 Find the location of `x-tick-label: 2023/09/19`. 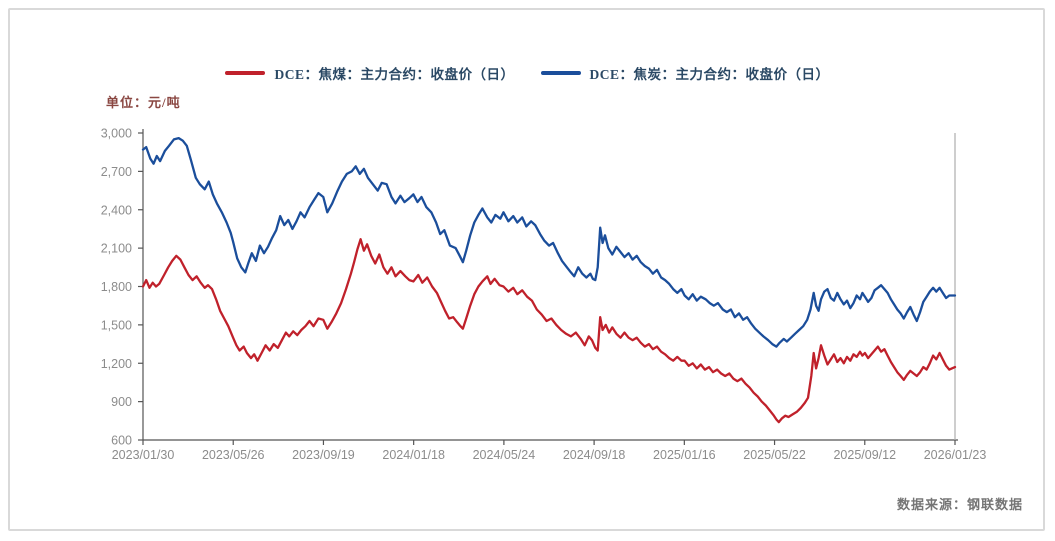

x-tick-label: 2023/09/19 is located at coordinates (323, 455).